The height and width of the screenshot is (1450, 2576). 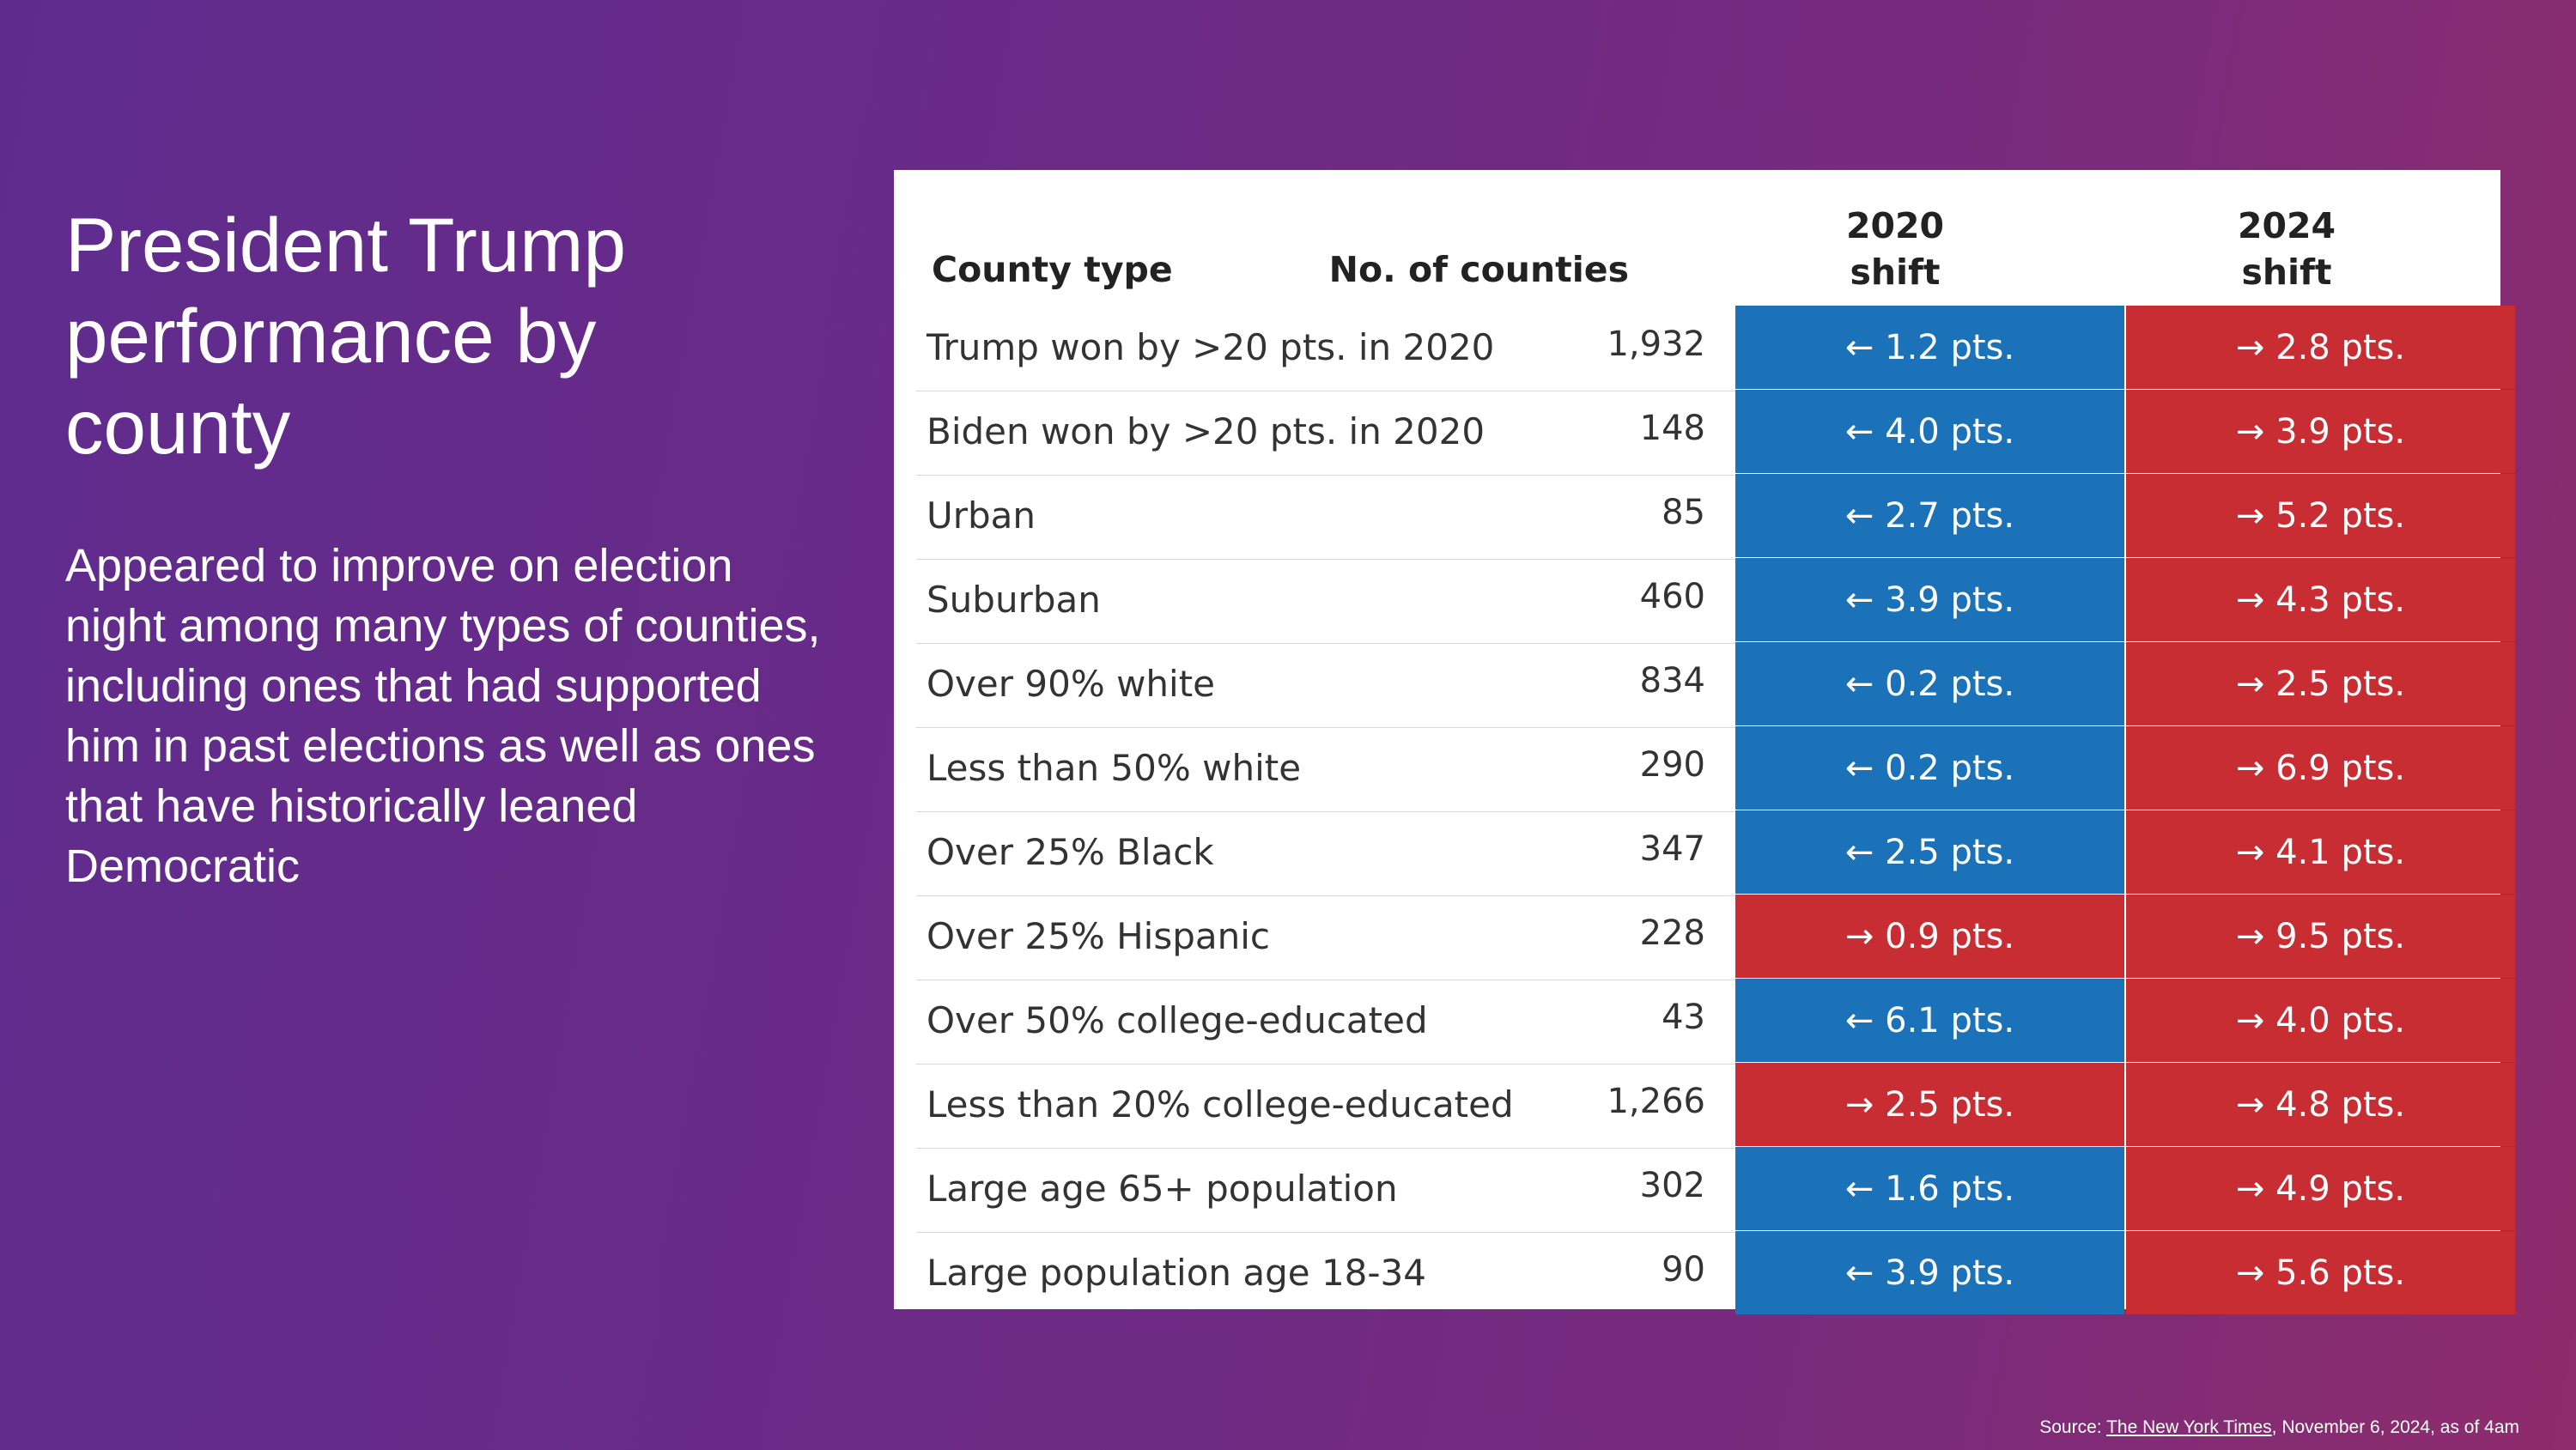 I want to click on shift-2020-cell: → 0.9 pts., so click(x=1930, y=937).